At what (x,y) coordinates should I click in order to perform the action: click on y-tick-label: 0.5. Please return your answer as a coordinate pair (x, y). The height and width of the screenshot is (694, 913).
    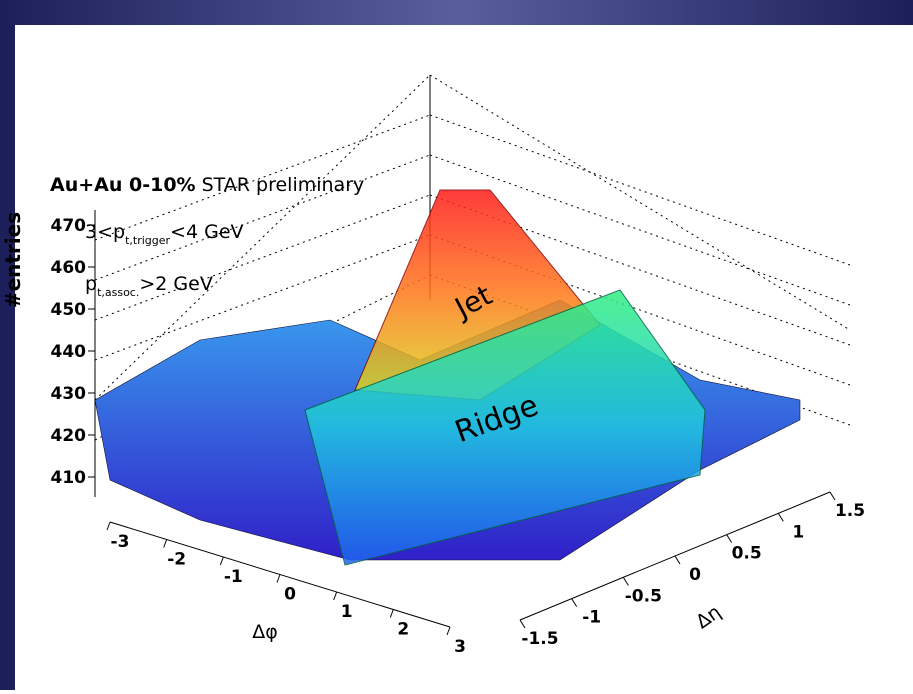
    Looking at the image, I should click on (747, 554).